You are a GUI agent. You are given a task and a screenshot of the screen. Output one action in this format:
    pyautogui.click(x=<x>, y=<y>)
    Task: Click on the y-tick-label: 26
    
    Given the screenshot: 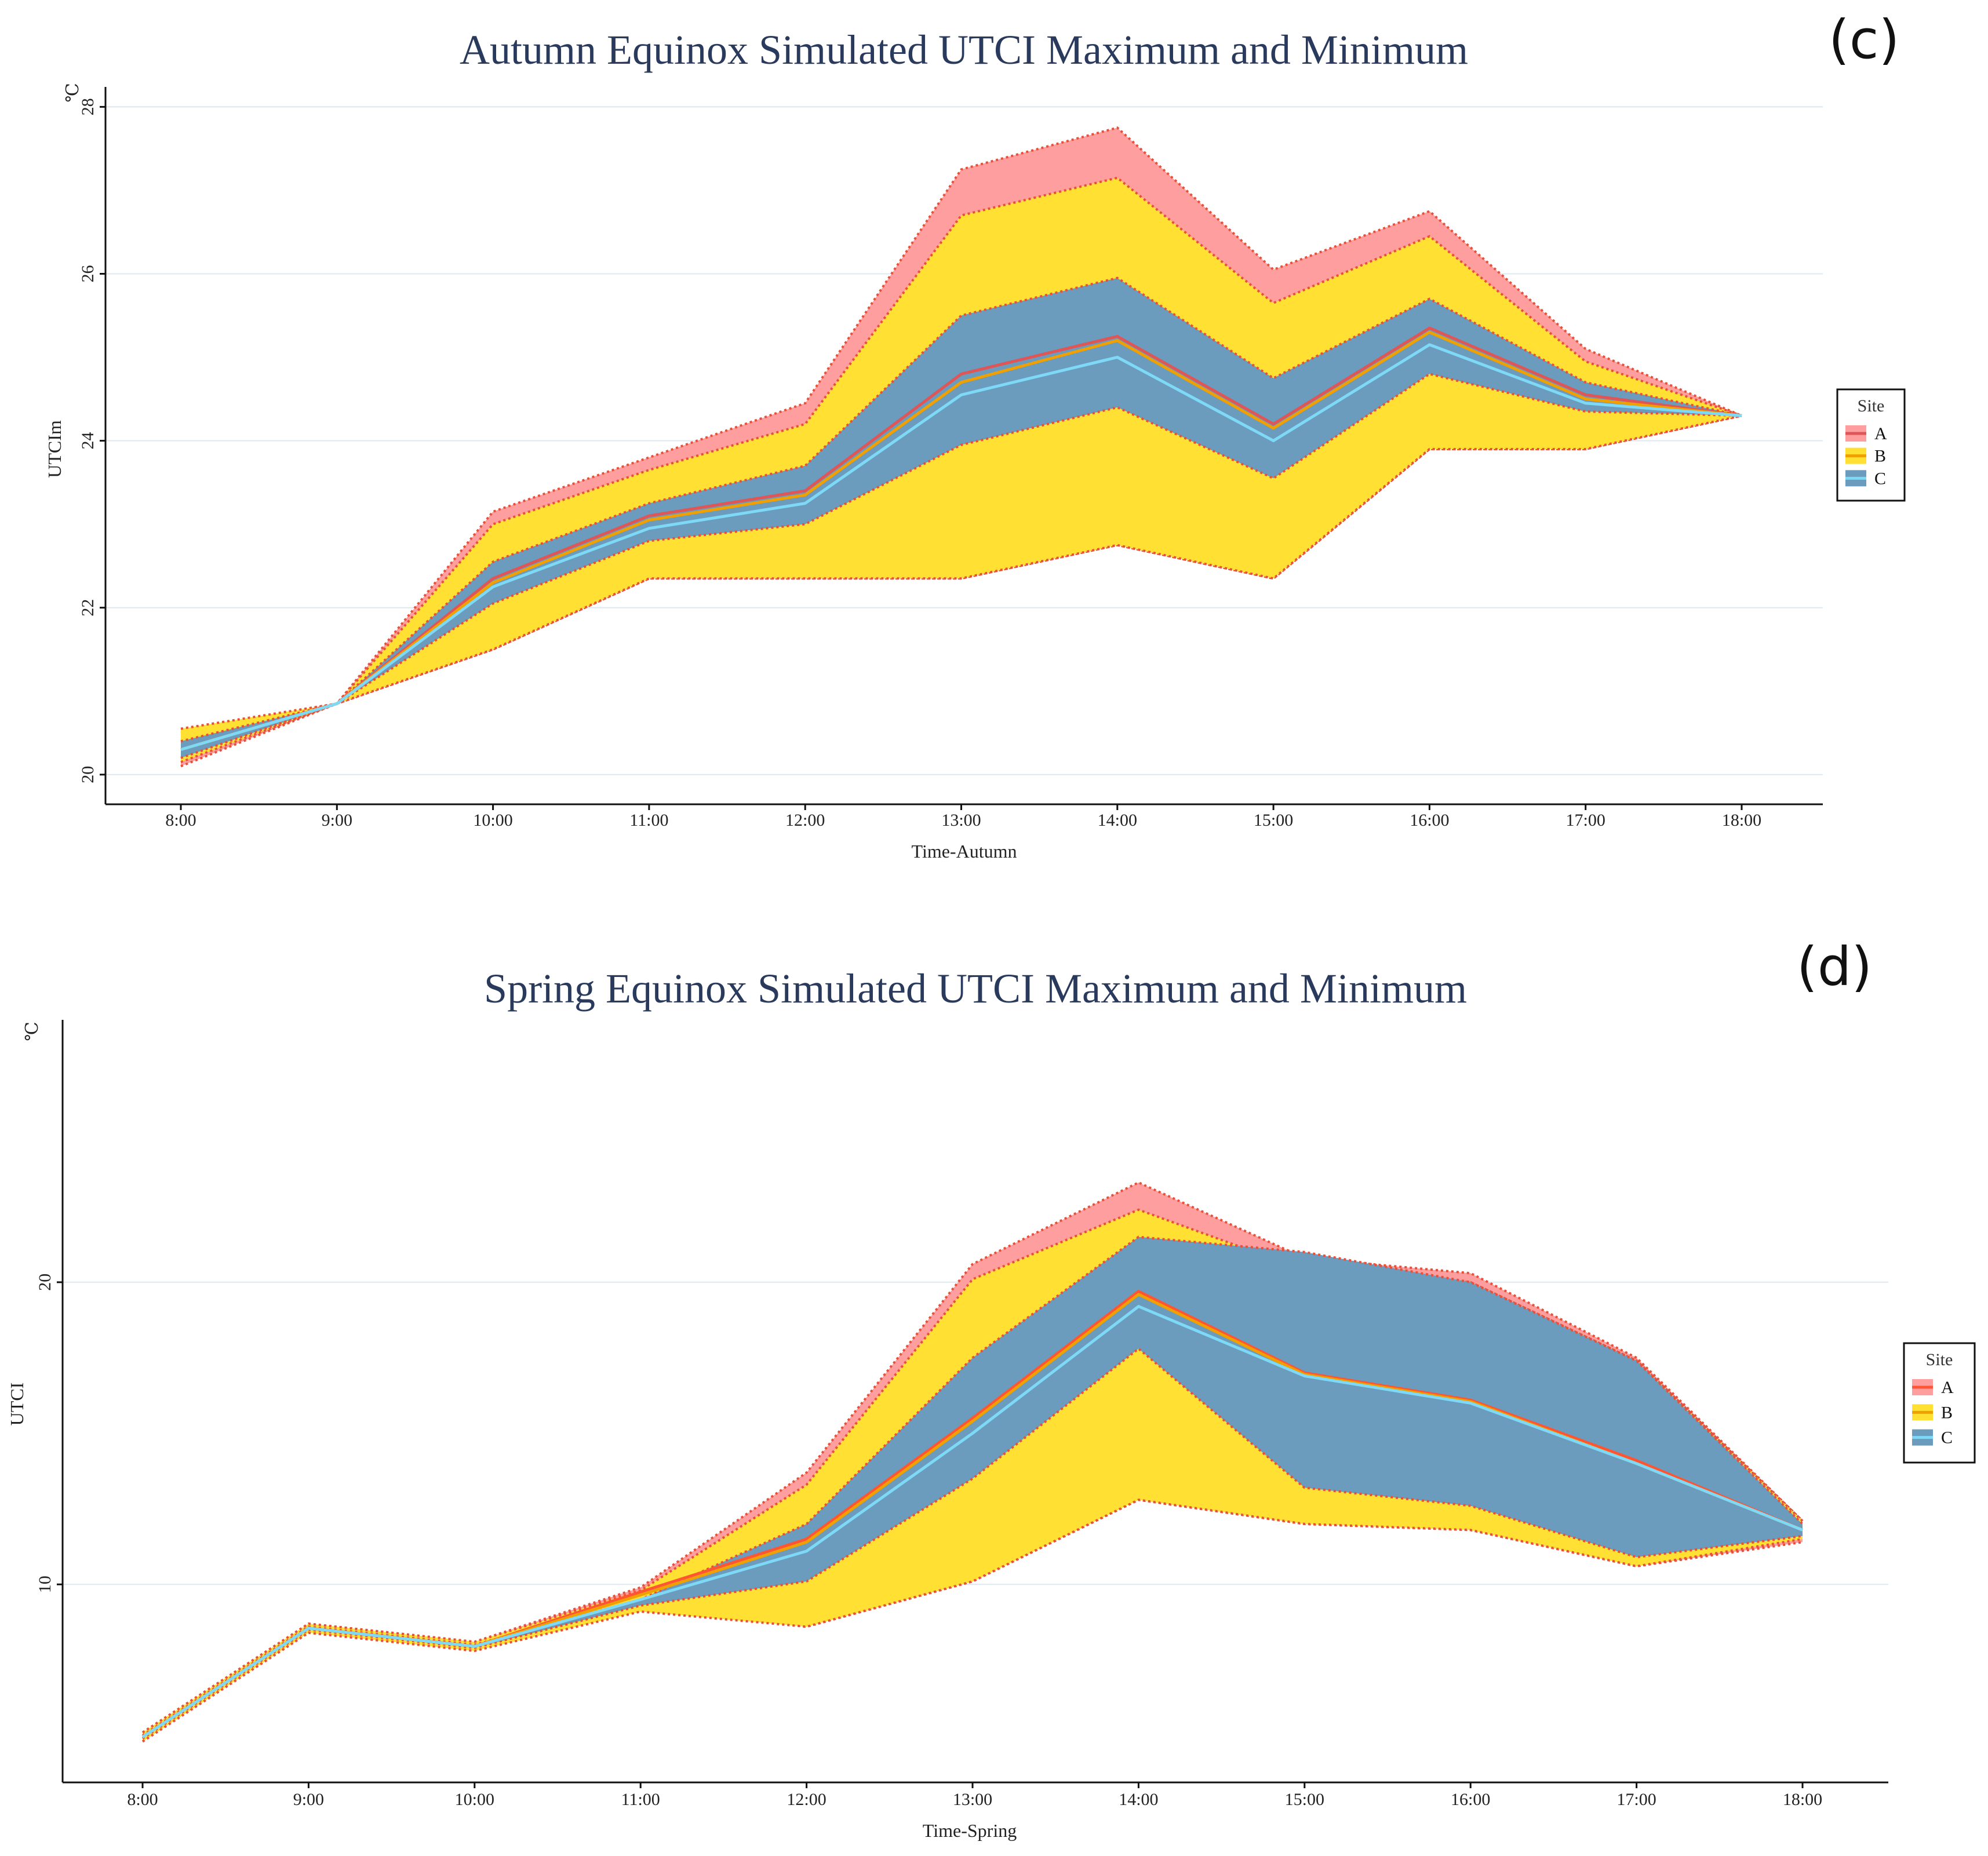 What is the action you would take?
    pyautogui.click(x=87, y=274)
    